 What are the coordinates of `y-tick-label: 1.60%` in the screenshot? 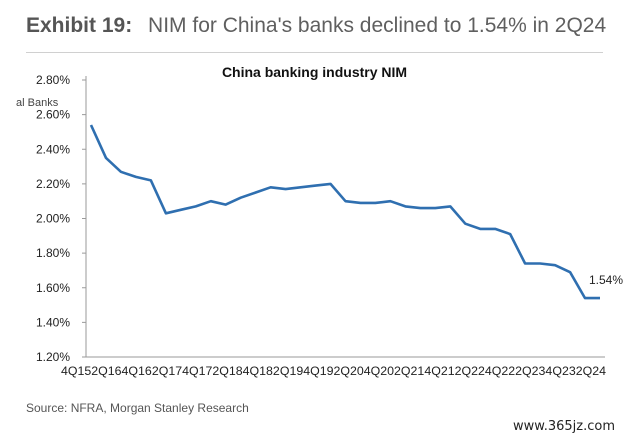 It's located at (53, 288).